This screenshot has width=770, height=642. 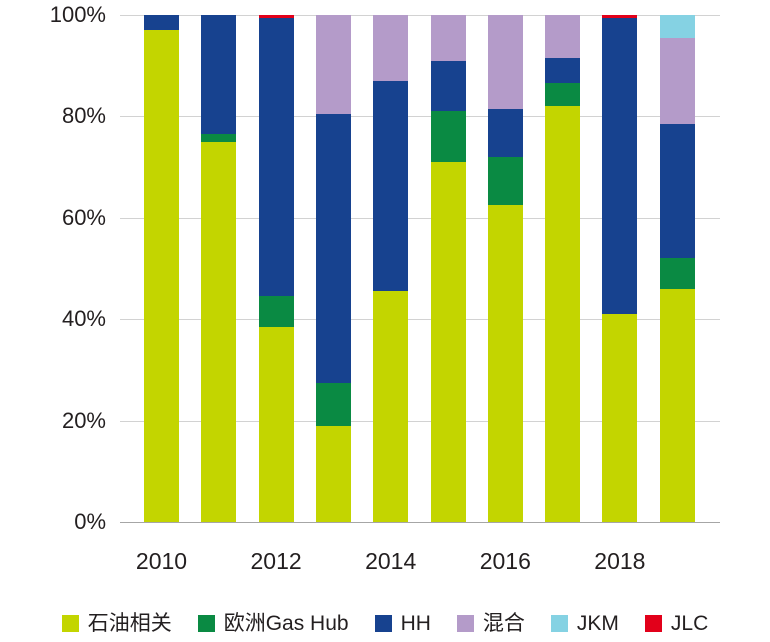 What do you see at coordinates (391, 186) in the screenshot?
I see `segment-2014-HH` at bounding box center [391, 186].